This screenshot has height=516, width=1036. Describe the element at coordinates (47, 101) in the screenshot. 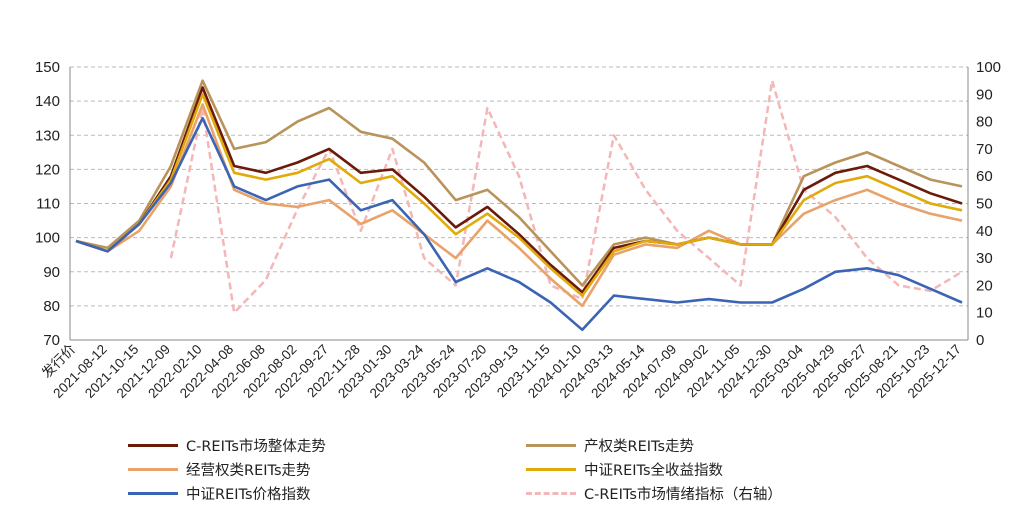

I see `y-tick-label: 140` at that location.